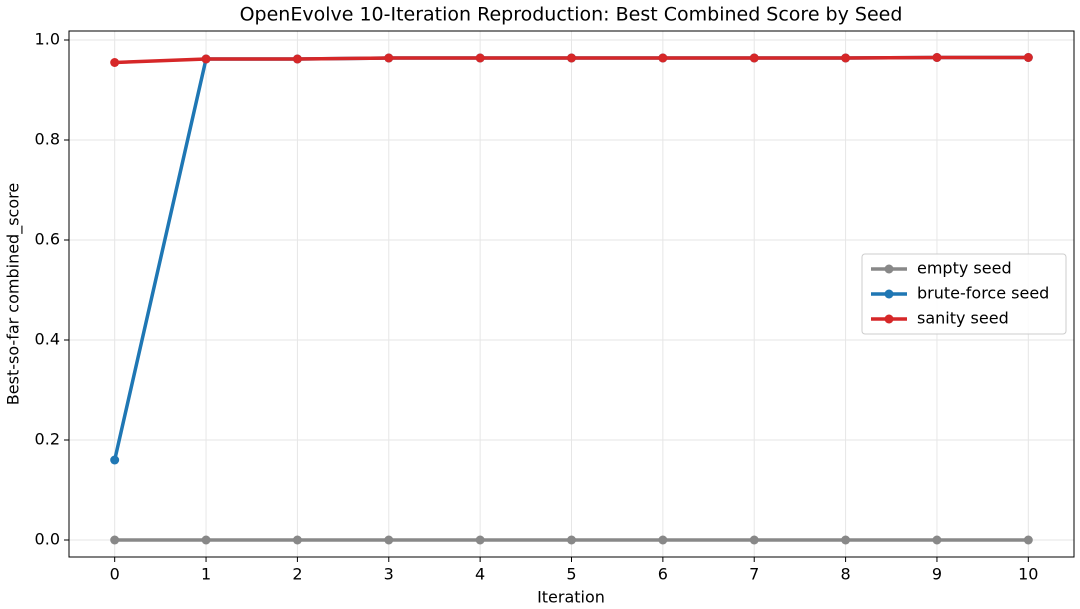  I want to click on y-tick-label: 0.2, so click(47, 439).